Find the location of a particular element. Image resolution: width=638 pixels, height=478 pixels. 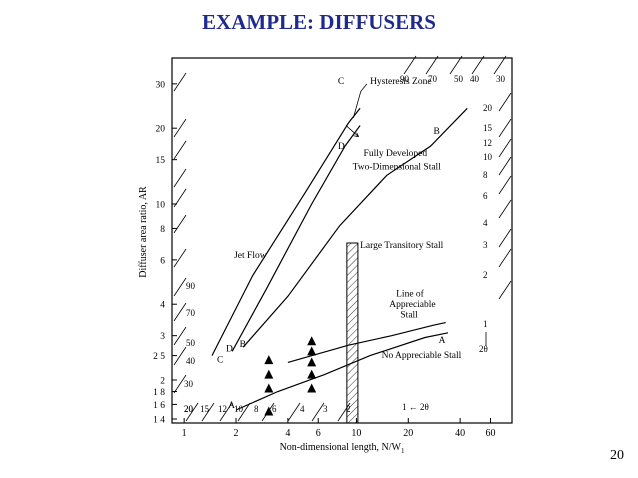

annotation-16: A is located at coordinates (231, 406).